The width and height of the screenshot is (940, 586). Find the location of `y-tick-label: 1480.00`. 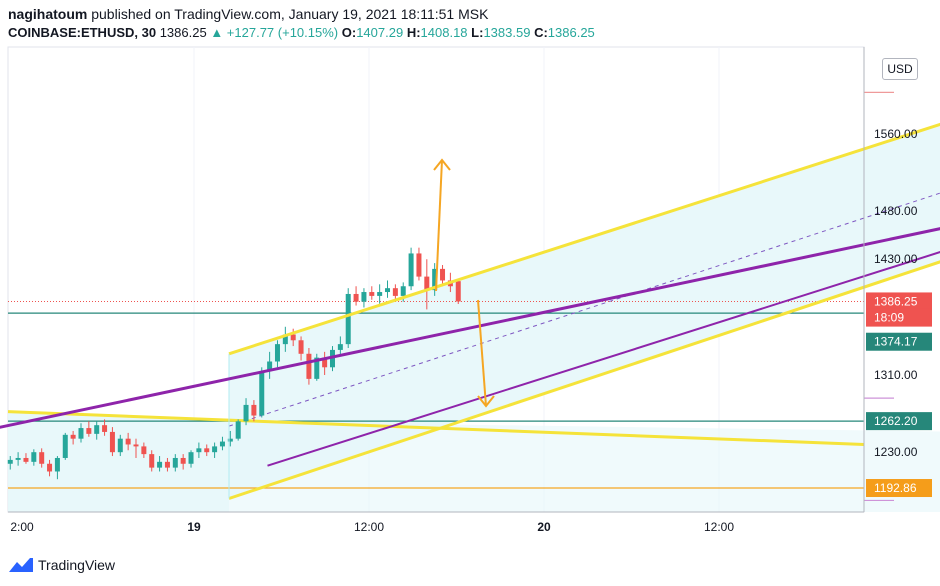

y-tick-label: 1480.00 is located at coordinates (896, 211).